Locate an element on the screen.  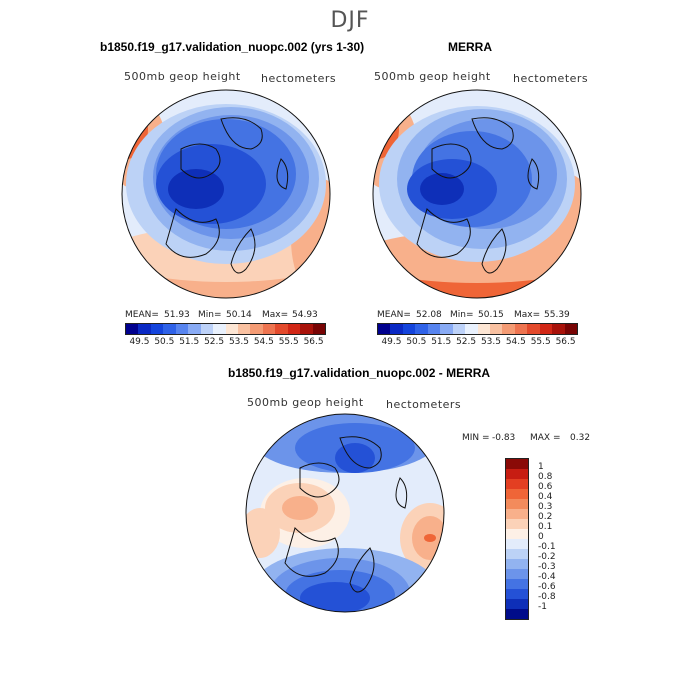
panel2-max-label: Max= is located at coordinates (527, 315).